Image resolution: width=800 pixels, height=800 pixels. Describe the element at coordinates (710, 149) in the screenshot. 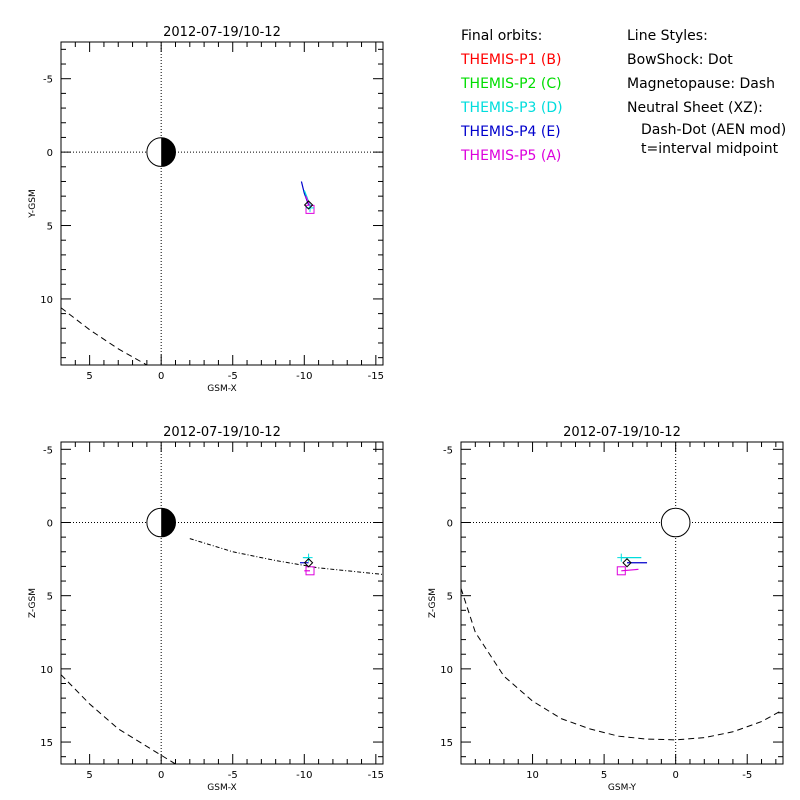

I see `line-style-midpoint-note: t=interval midpoint` at that location.